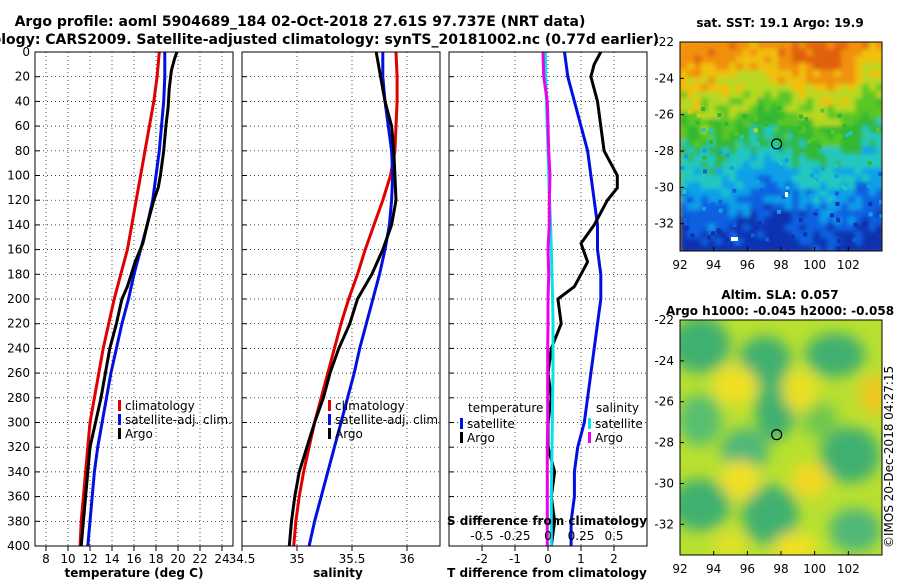 This screenshot has width=900, height=580. Describe the element at coordinates (664, 115) in the screenshot. I see `map-y-tick-label: -26` at that location.